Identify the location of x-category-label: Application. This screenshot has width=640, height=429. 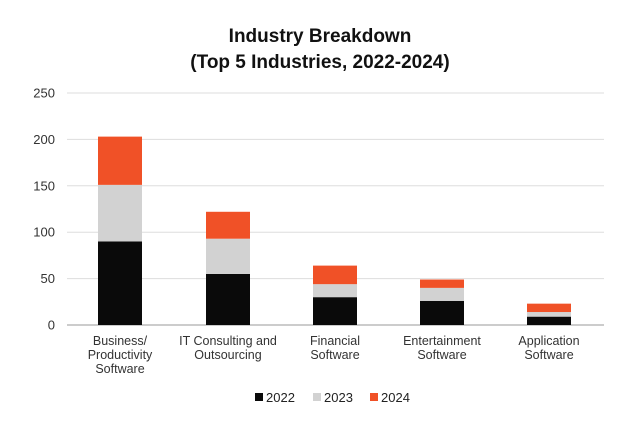
(548, 341).